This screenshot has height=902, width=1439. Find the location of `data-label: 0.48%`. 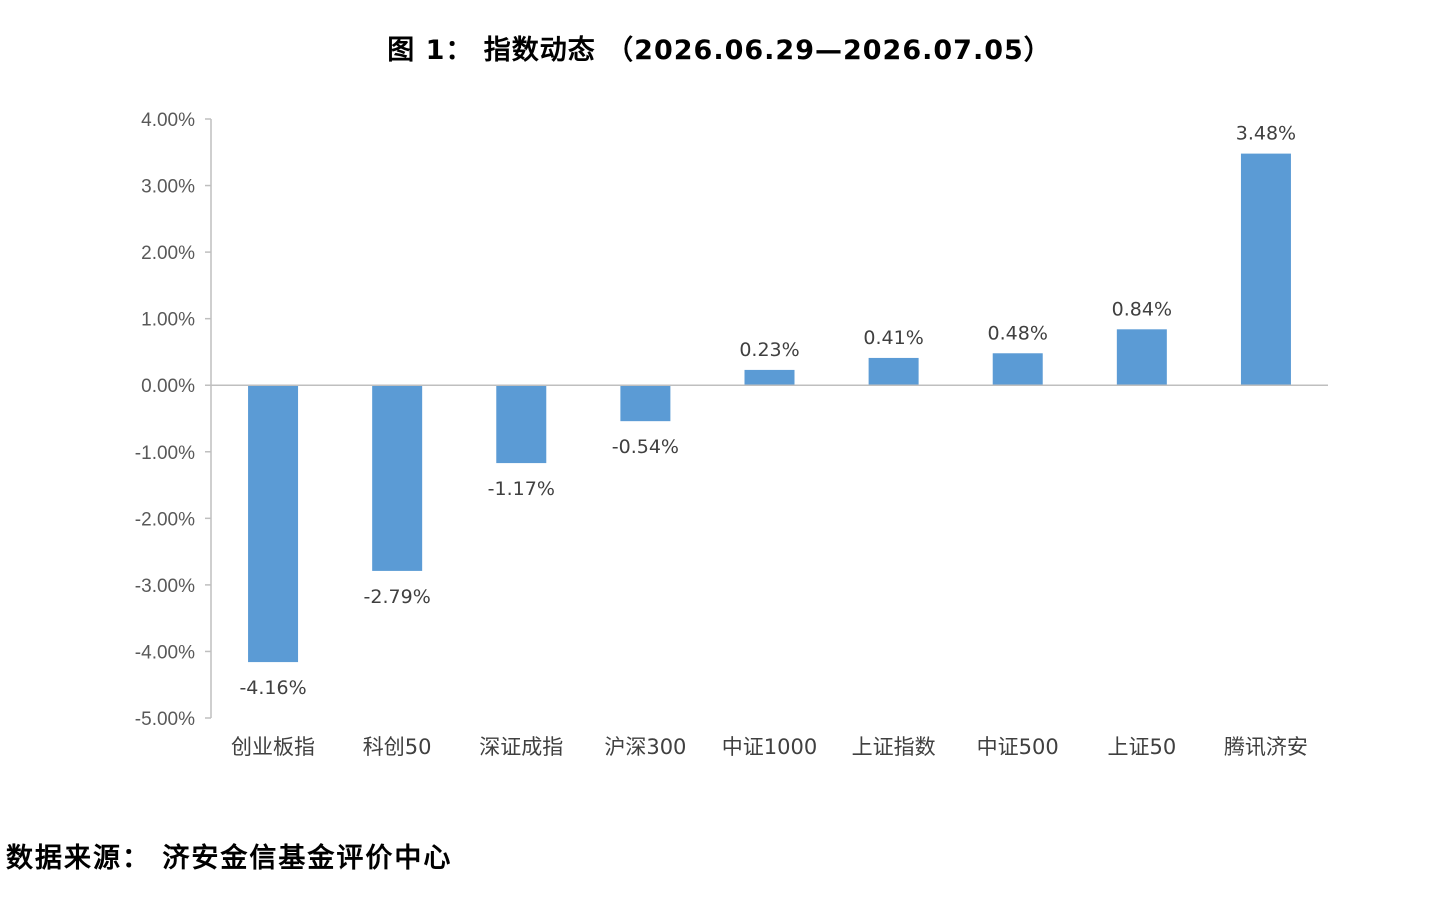

data-label: 0.48% is located at coordinates (1018, 333).